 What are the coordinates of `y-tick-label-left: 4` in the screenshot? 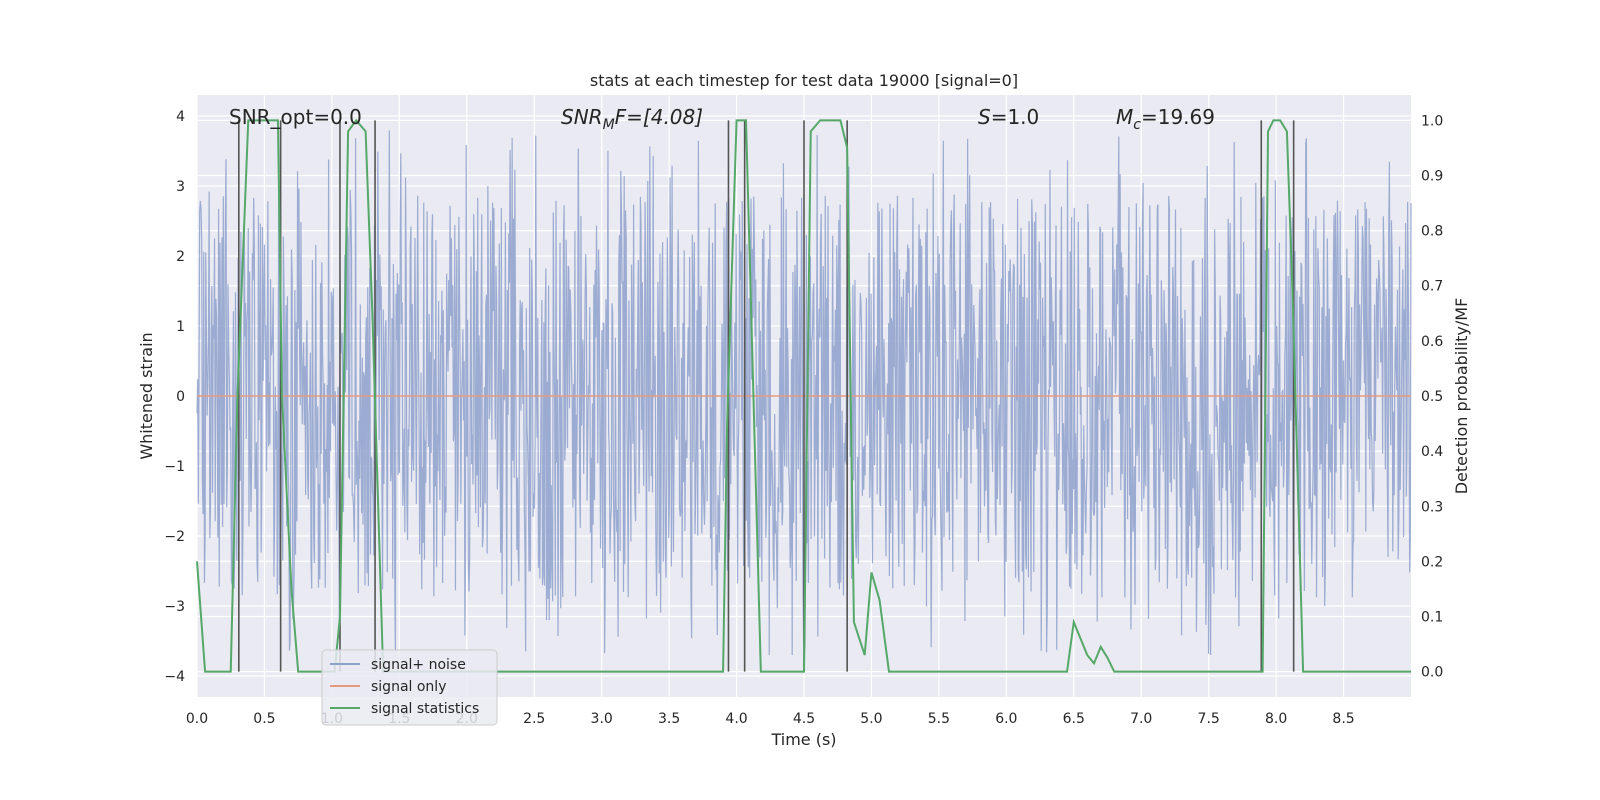 It's located at (180, 117).